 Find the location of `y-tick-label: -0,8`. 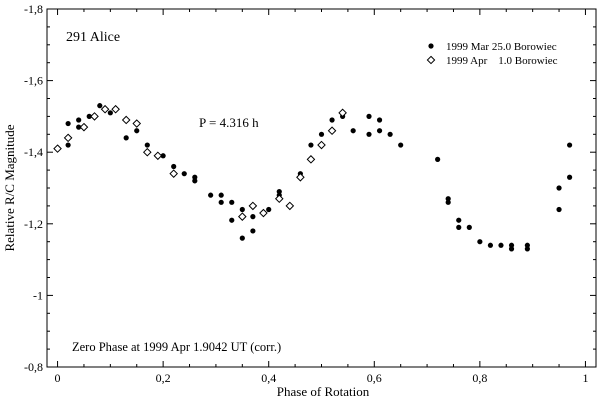

y-tick-label: -0,8 is located at coordinates (33, 367).